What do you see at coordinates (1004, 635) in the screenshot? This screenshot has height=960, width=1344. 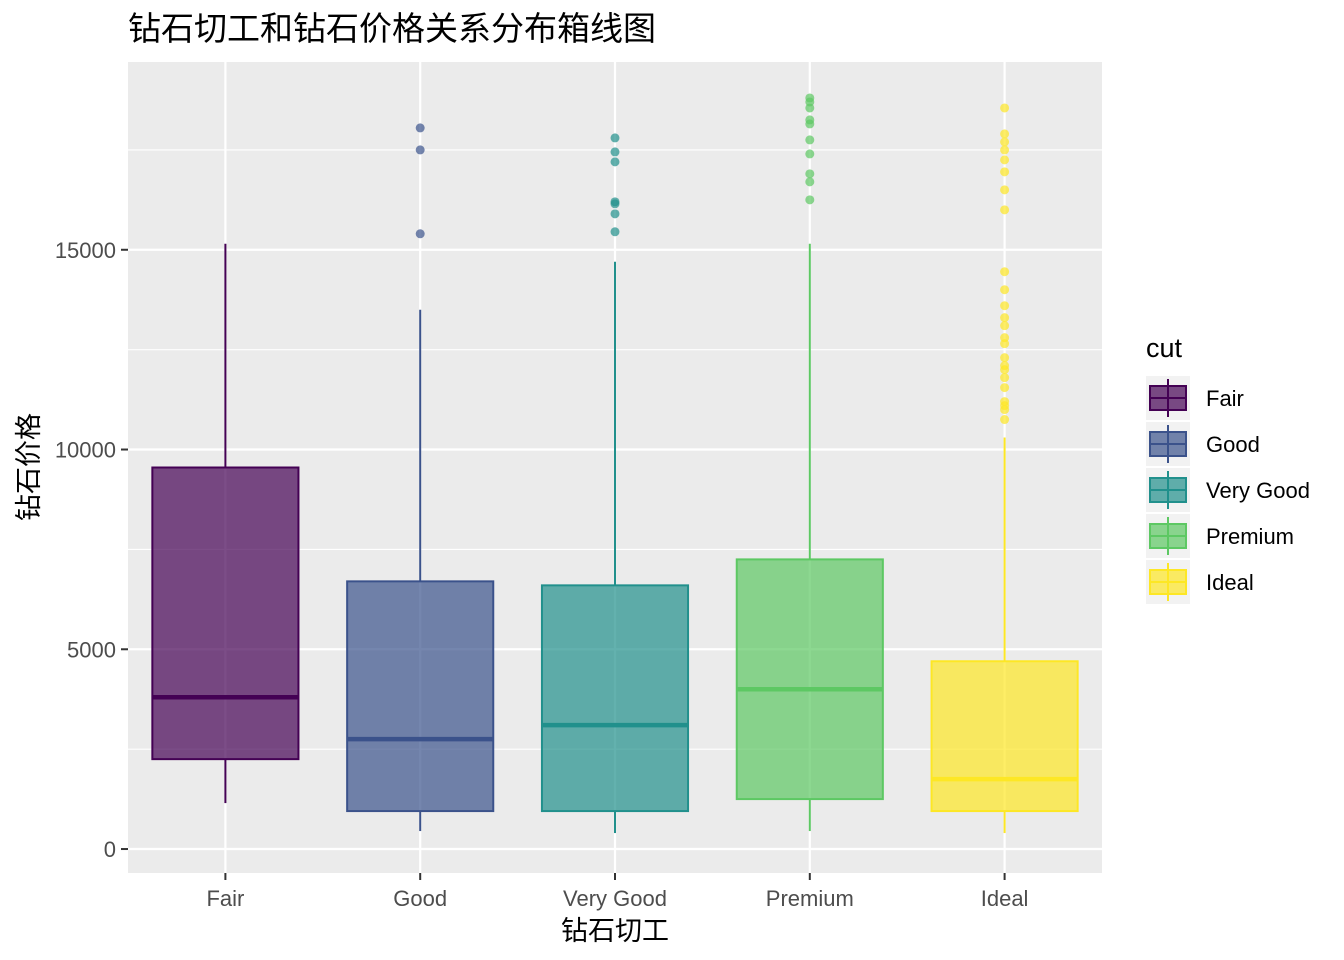 I see `box-ideal` at bounding box center [1004, 635].